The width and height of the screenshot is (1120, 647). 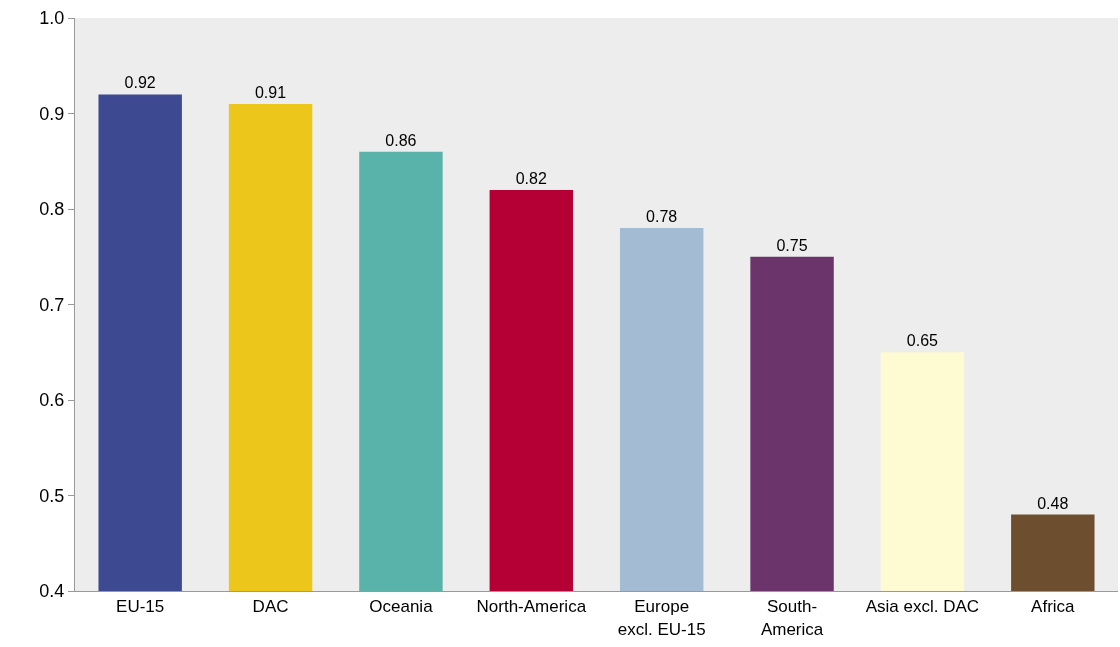 What do you see at coordinates (531, 607) in the screenshot?
I see `x-tick-label: North-America` at bounding box center [531, 607].